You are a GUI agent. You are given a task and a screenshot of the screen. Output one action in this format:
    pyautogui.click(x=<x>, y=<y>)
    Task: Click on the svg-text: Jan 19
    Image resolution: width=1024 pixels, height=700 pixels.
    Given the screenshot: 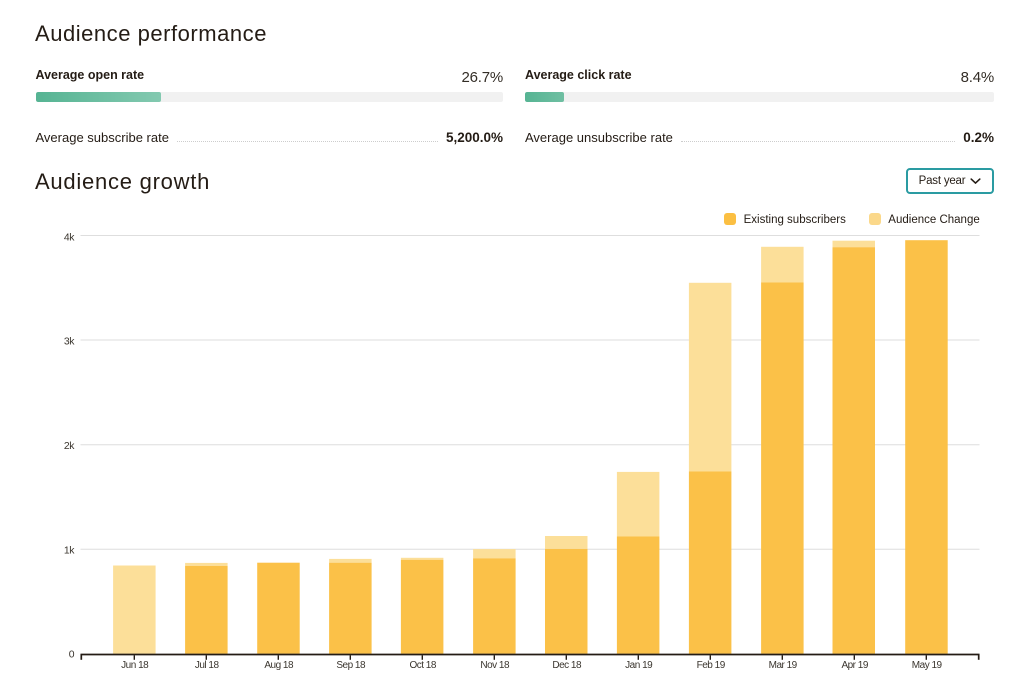 What is the action you would take?
    pyautogui.click(x=639, y=665)
    